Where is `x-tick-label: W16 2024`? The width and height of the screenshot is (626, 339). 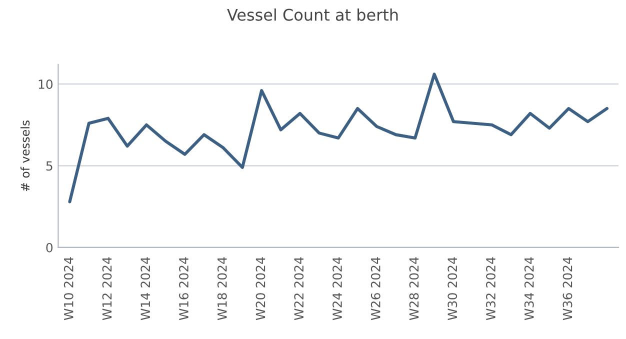 x-tick-label: W16 2024 is located at coordinates (183, 288).